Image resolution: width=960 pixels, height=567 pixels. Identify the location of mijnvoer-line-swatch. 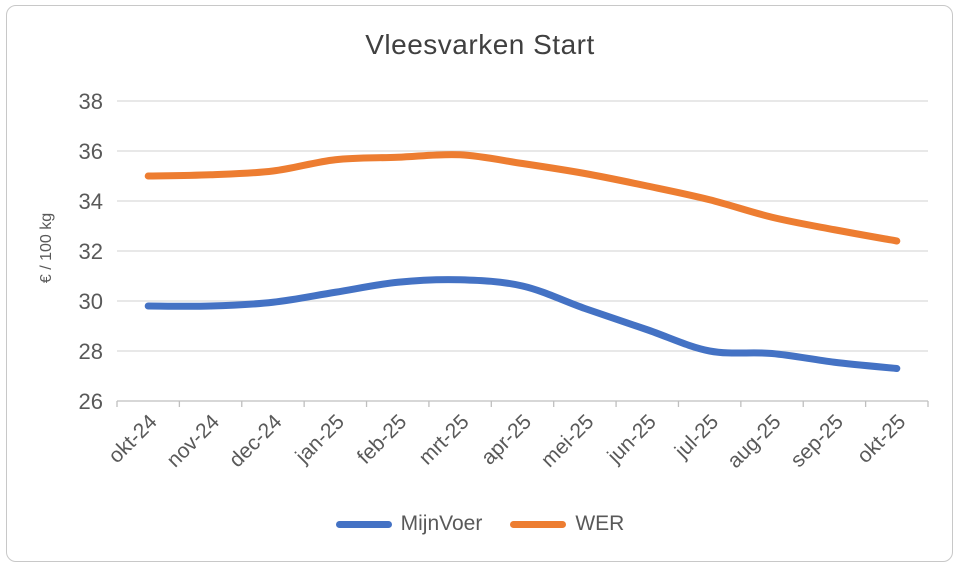
(363, 524).